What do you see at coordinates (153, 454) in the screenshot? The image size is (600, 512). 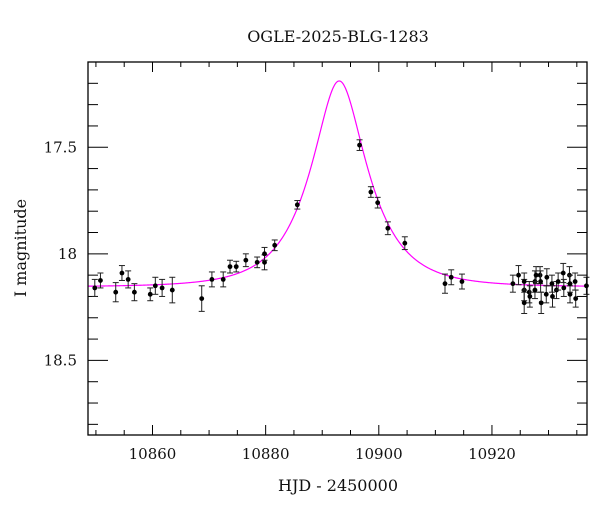 I see `x-tick-label: 10860` at bounding box center [153, 454].